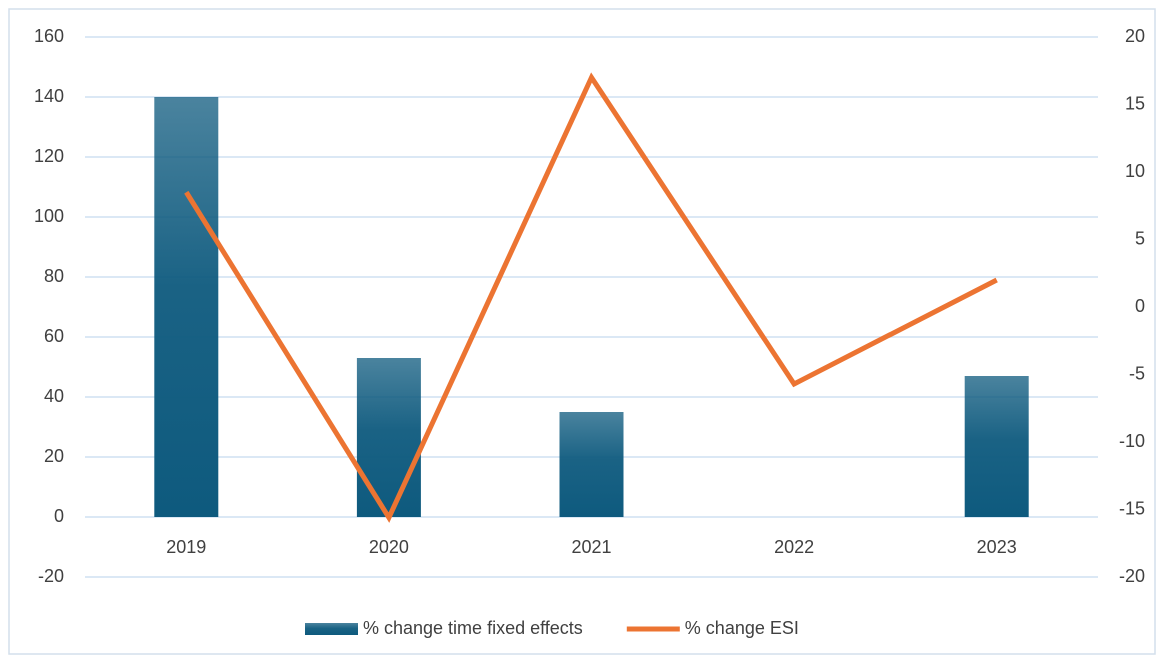  Describe the element at coordinates (1135, 103) in the screenshot. I see `y2-tick-label: 15` at that location.